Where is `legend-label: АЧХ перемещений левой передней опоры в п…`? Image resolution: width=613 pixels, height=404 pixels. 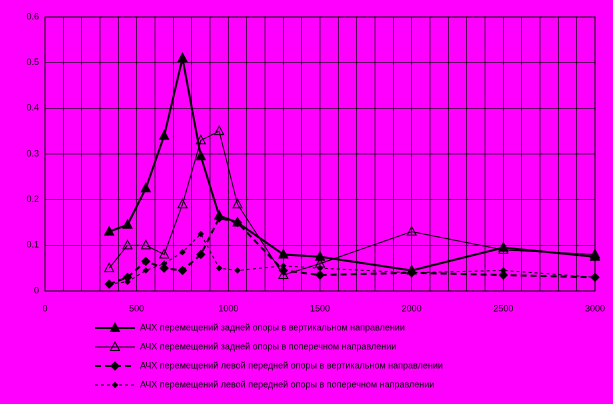 legend-label: АЧХ перемещений левой передней опоры в п… is located at coordinates (287, 384).